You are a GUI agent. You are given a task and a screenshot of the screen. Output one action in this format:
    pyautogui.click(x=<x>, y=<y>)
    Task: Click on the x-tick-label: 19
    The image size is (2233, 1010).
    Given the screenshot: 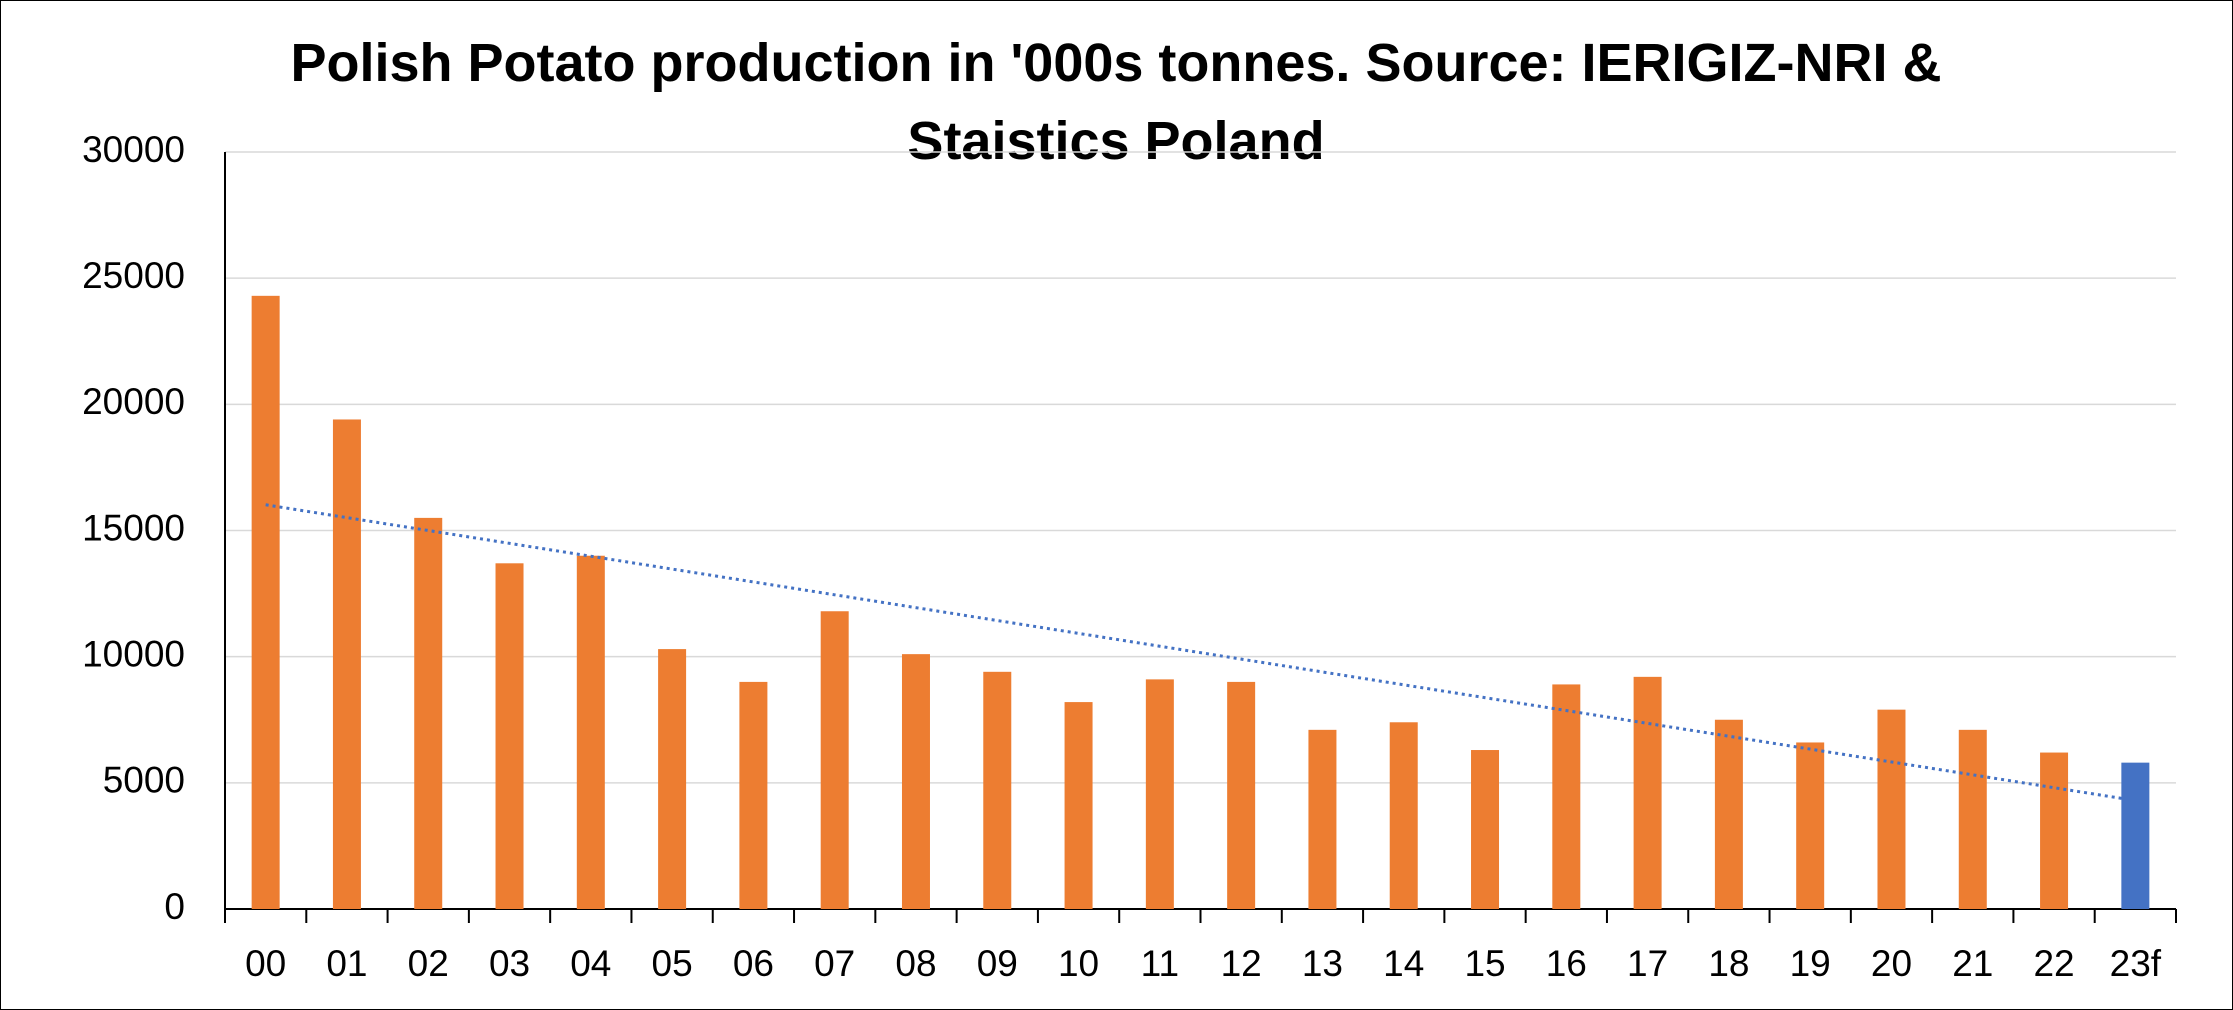 What is the action you would take?
    pyautogui.click(x=1810, y=963)
    